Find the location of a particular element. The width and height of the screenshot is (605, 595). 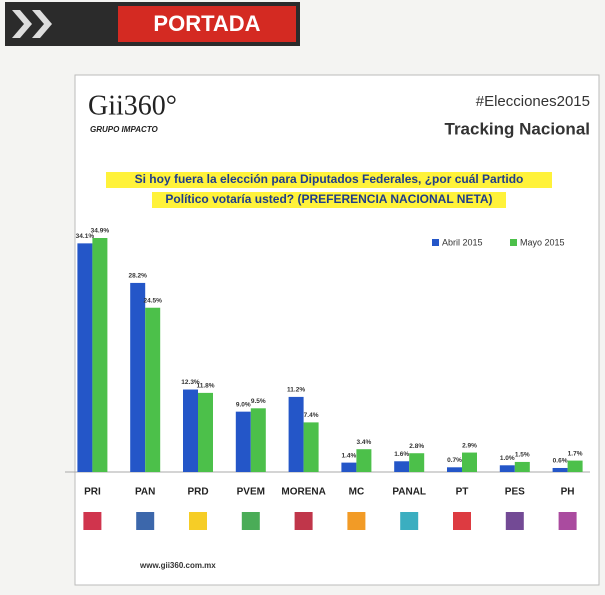

x-tick-label: PANAL is located at coordinates (409, 492).